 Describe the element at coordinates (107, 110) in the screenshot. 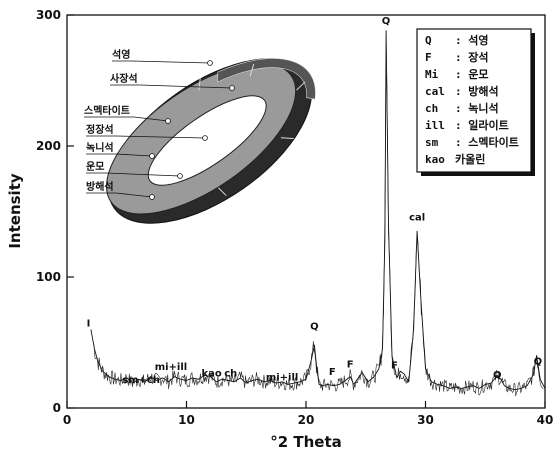

I see `inset-label: 스멕타이트` at that location.